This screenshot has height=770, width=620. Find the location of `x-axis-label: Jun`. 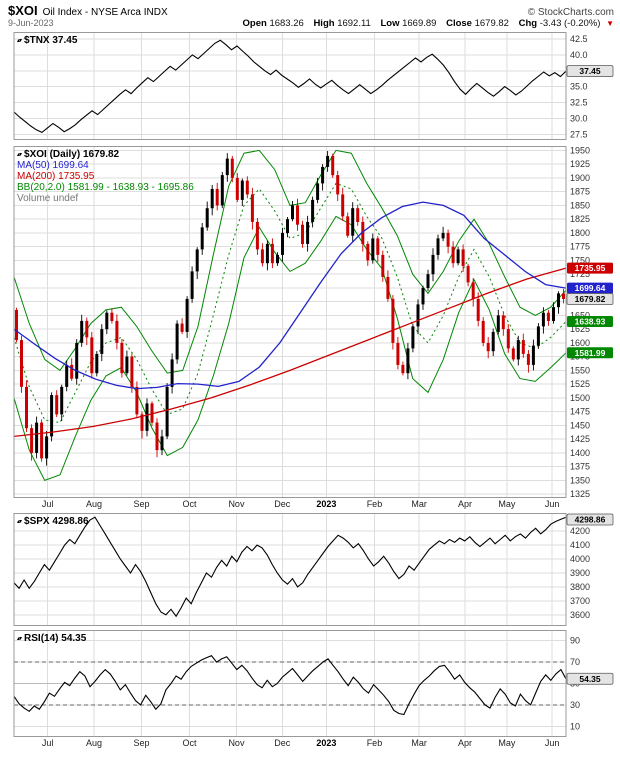

x-axis-label: Jun is located at coordinates (552, 504).